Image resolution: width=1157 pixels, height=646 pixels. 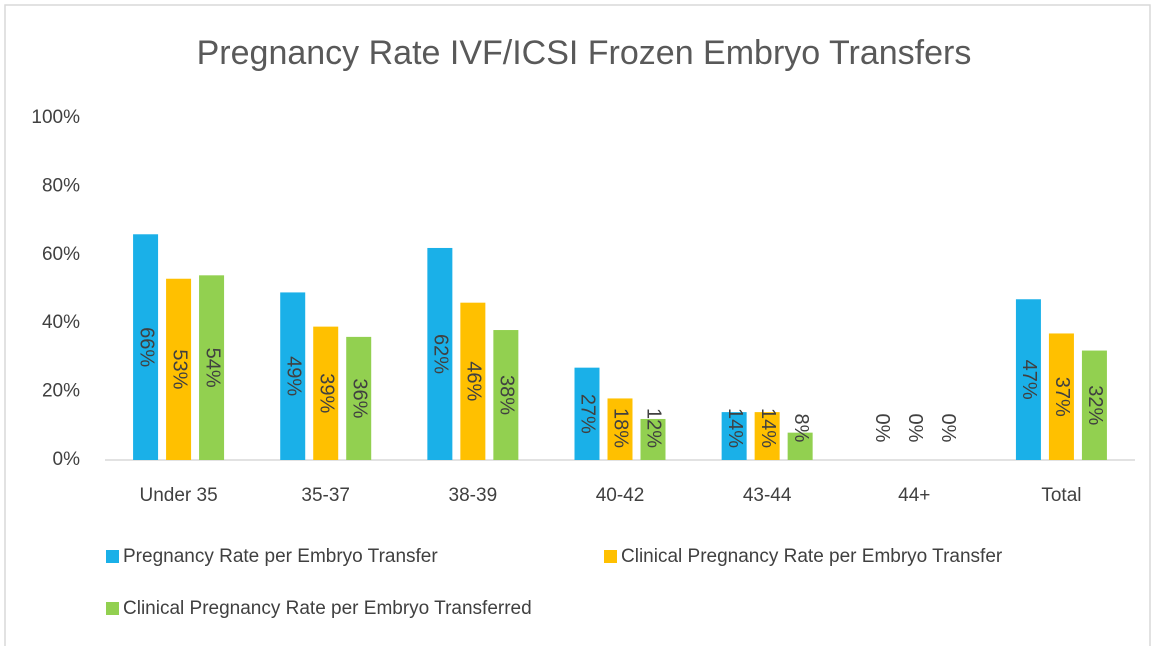 What do you see at coordinates (654, 428) in the screenshot?
I see `data-label: 12%` at bounding box center [654, 428].